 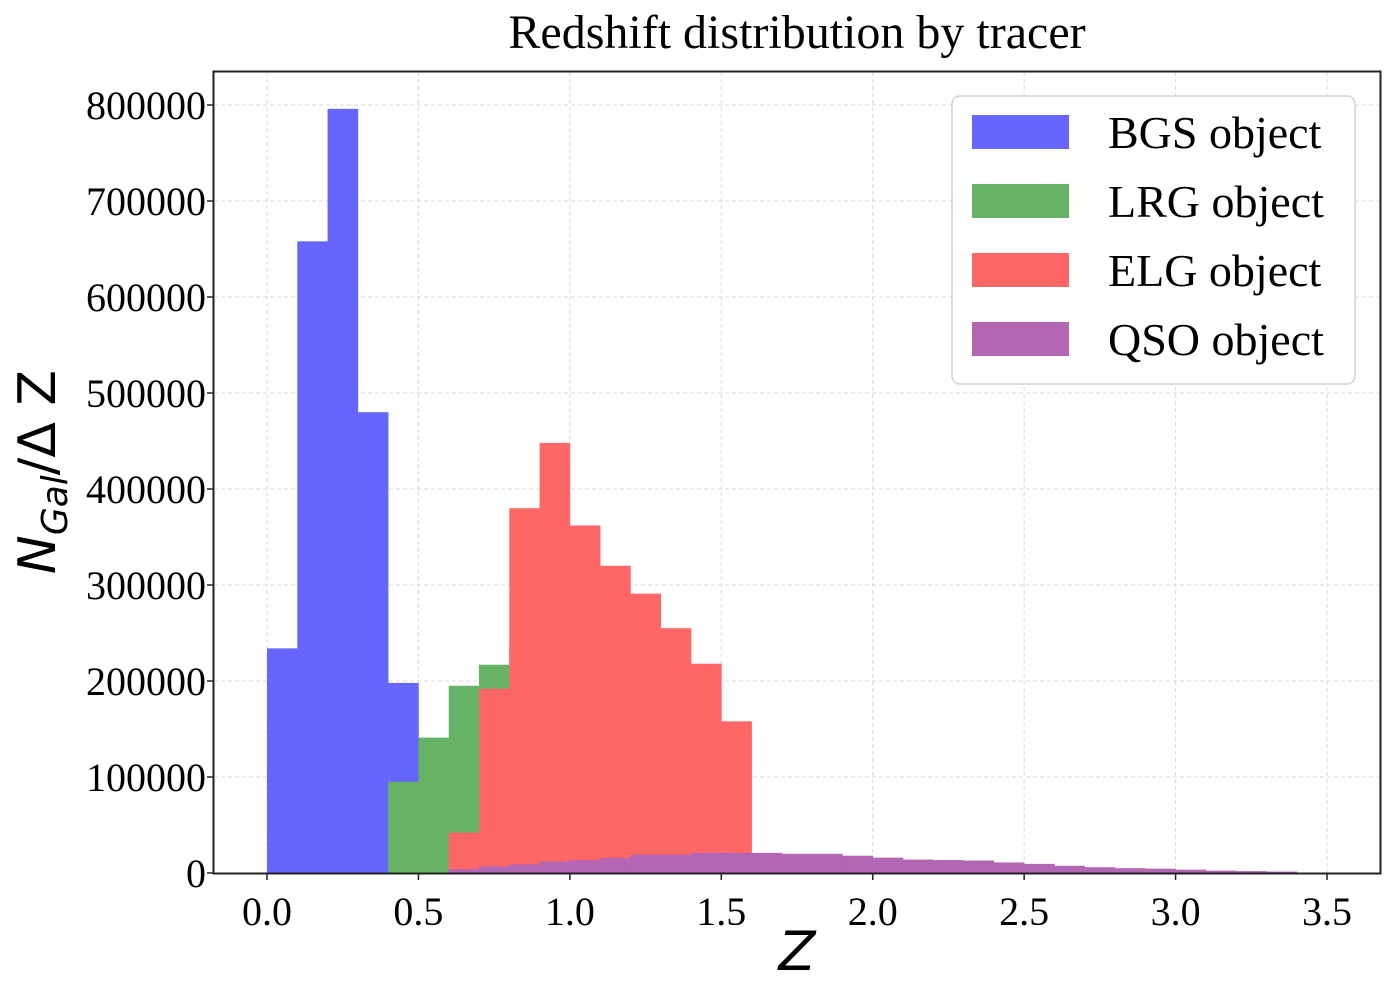 I want to click on legend-box, so click(x=1153, y=240).